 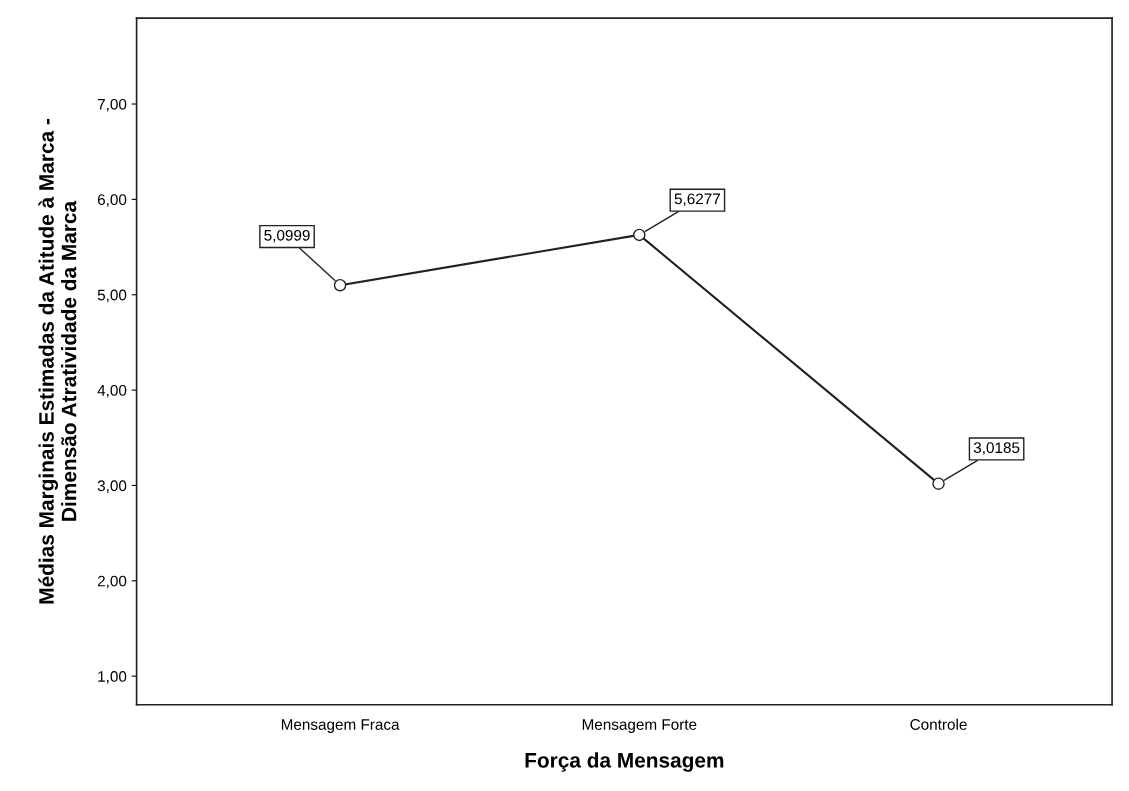 What do you see at coordinates (112, 391) in the screenshot?
I see `y-tick-label: 4,00` at bounding box center [112, 391].